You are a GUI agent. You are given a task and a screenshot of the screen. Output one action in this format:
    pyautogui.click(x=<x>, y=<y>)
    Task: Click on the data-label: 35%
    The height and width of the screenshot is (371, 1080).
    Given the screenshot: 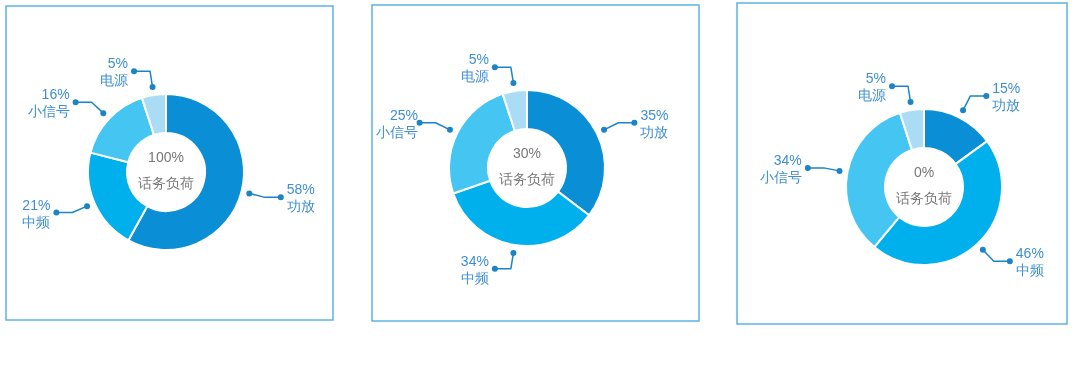 What is the action you would take?
    pyautogui.click(x=654, y=114)
    